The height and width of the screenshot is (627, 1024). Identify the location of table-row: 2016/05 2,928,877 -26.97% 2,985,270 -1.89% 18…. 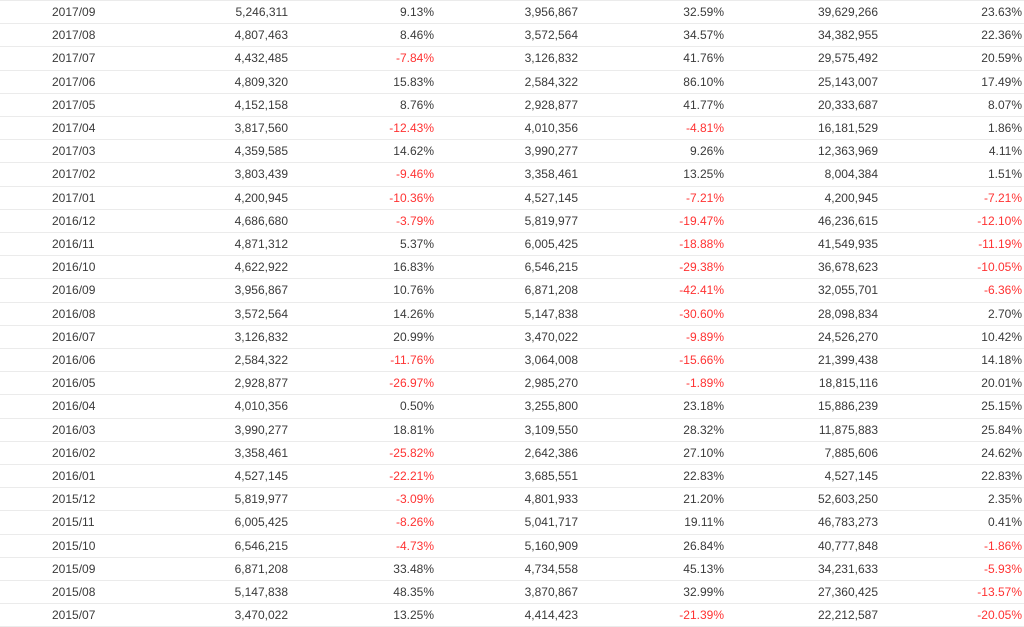
(512, 383).